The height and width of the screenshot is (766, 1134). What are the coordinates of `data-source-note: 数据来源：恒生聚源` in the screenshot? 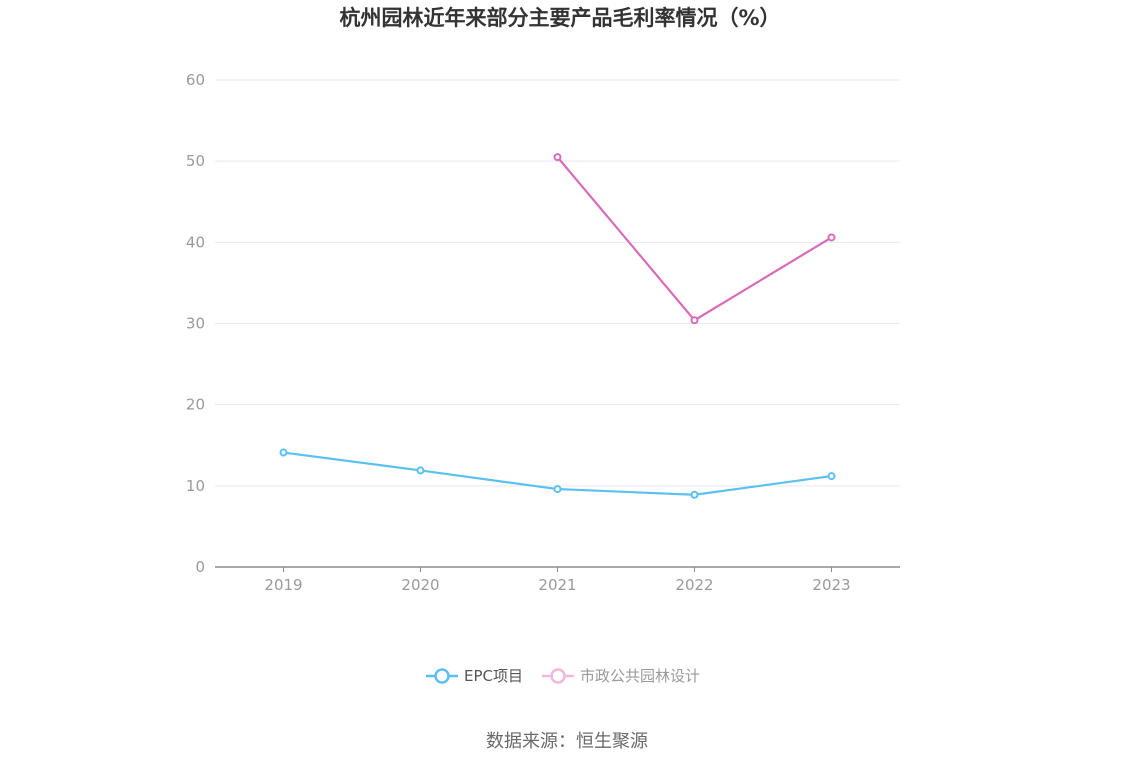 It's located at (567, 741).